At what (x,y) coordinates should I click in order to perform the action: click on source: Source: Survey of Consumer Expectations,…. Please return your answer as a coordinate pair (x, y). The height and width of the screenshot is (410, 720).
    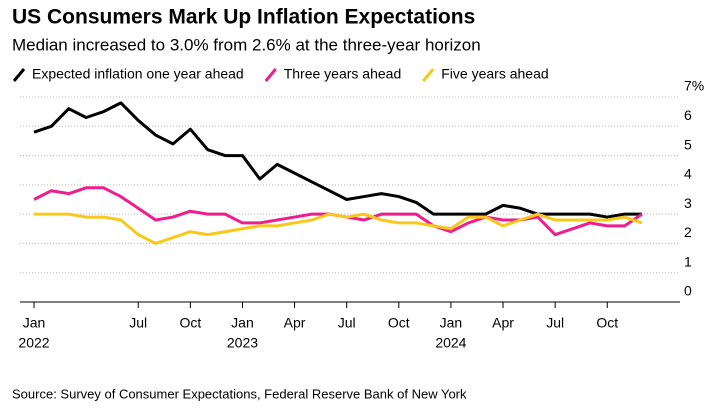
    Looking at the image, I should click on (239, 393).